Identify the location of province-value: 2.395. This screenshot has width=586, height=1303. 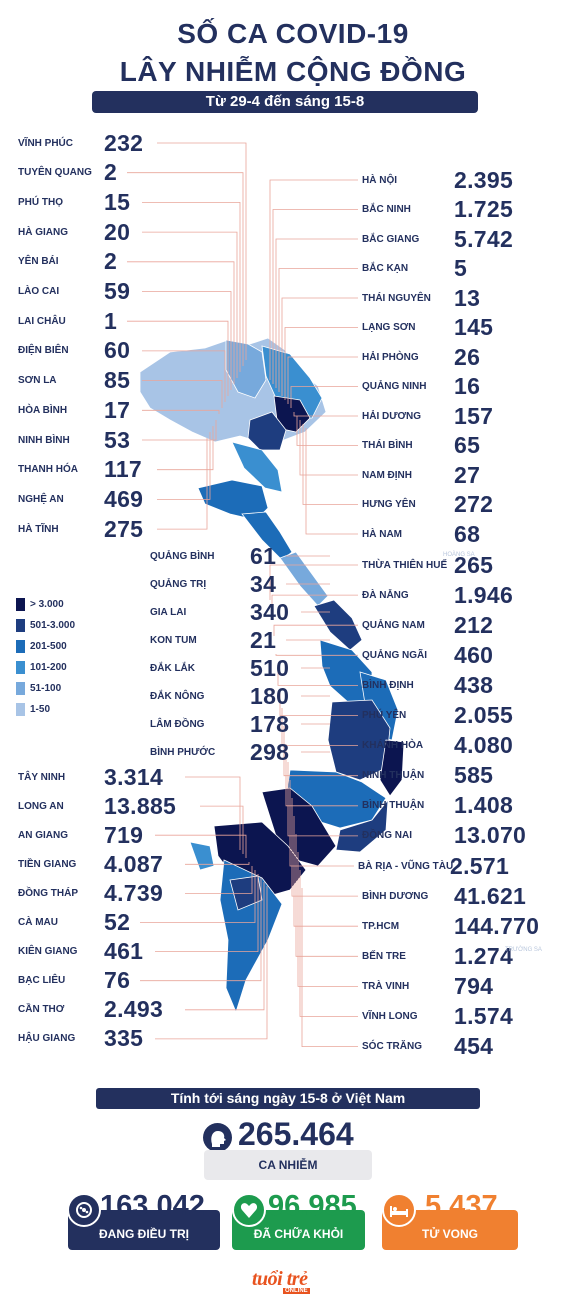
(484, 179).